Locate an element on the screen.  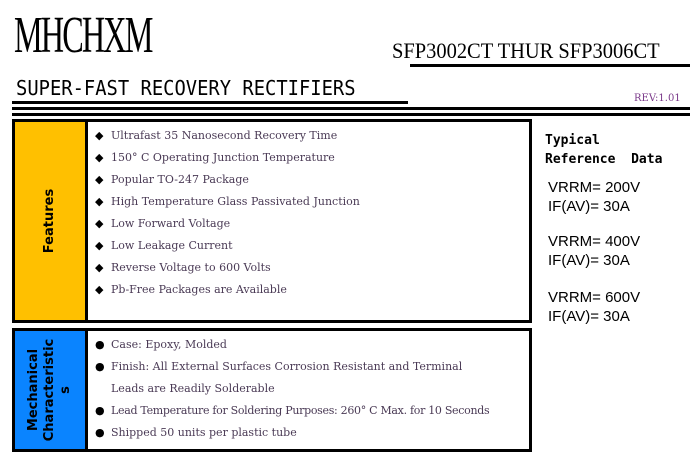
vrrm-value: VRRM= 600V is located at coordinates (594, 297).